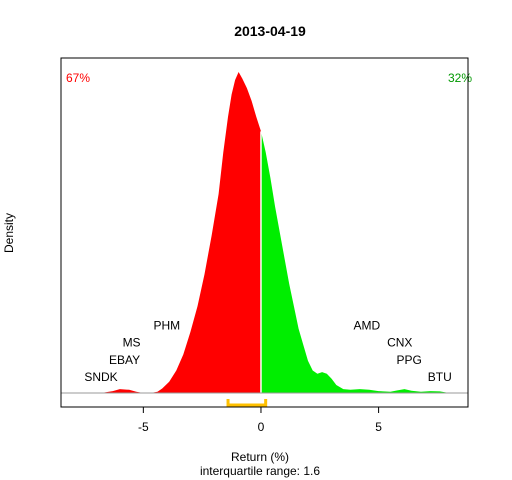 The height and width of the screenshot is (480, 512). What do you see at coordinates (78, 78) in the screenshot?
I see `negative-share-label: 67%` at bounding box center [78, 78].